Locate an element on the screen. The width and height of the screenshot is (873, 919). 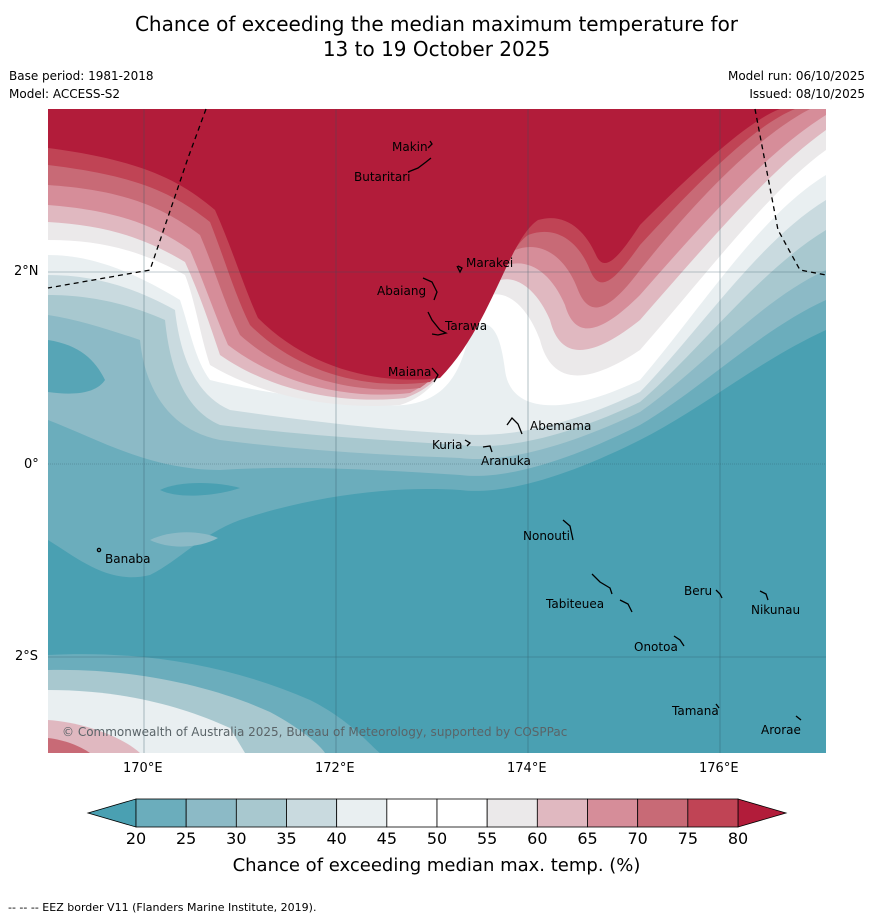
island-label-abaiang: Abaiang is located at coordinates (401, 291).